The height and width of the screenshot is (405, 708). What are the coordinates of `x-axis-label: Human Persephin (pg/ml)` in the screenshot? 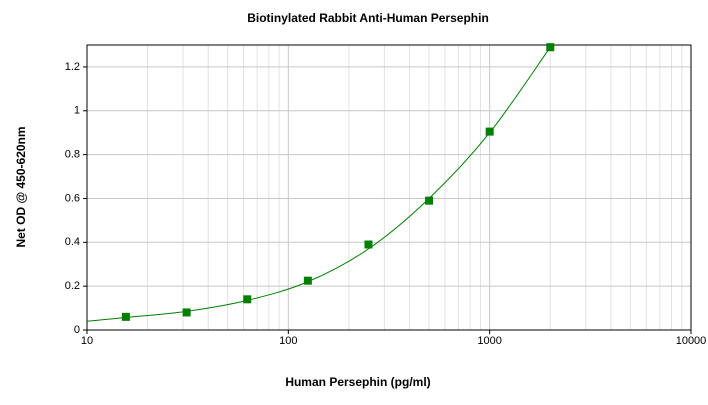 It's located at (357, 382).